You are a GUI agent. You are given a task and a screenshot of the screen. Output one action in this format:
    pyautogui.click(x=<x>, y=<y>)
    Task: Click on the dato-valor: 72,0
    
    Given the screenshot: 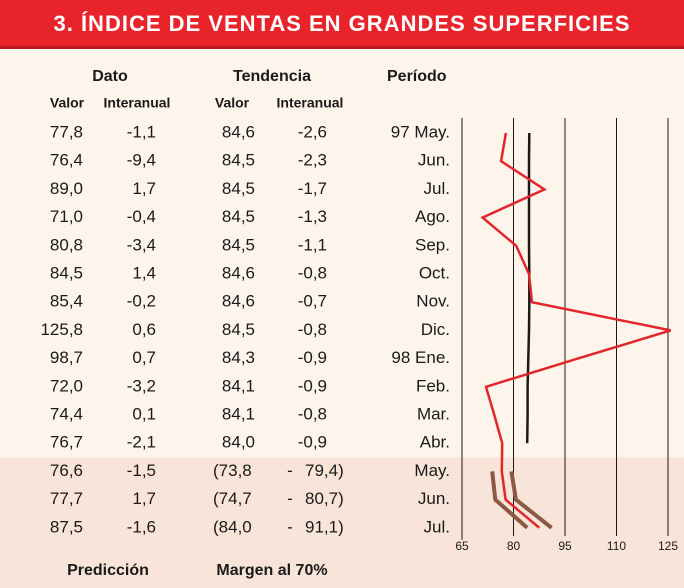 What is the action you would take?
    pyautogui.click(x=66, y=385)
    